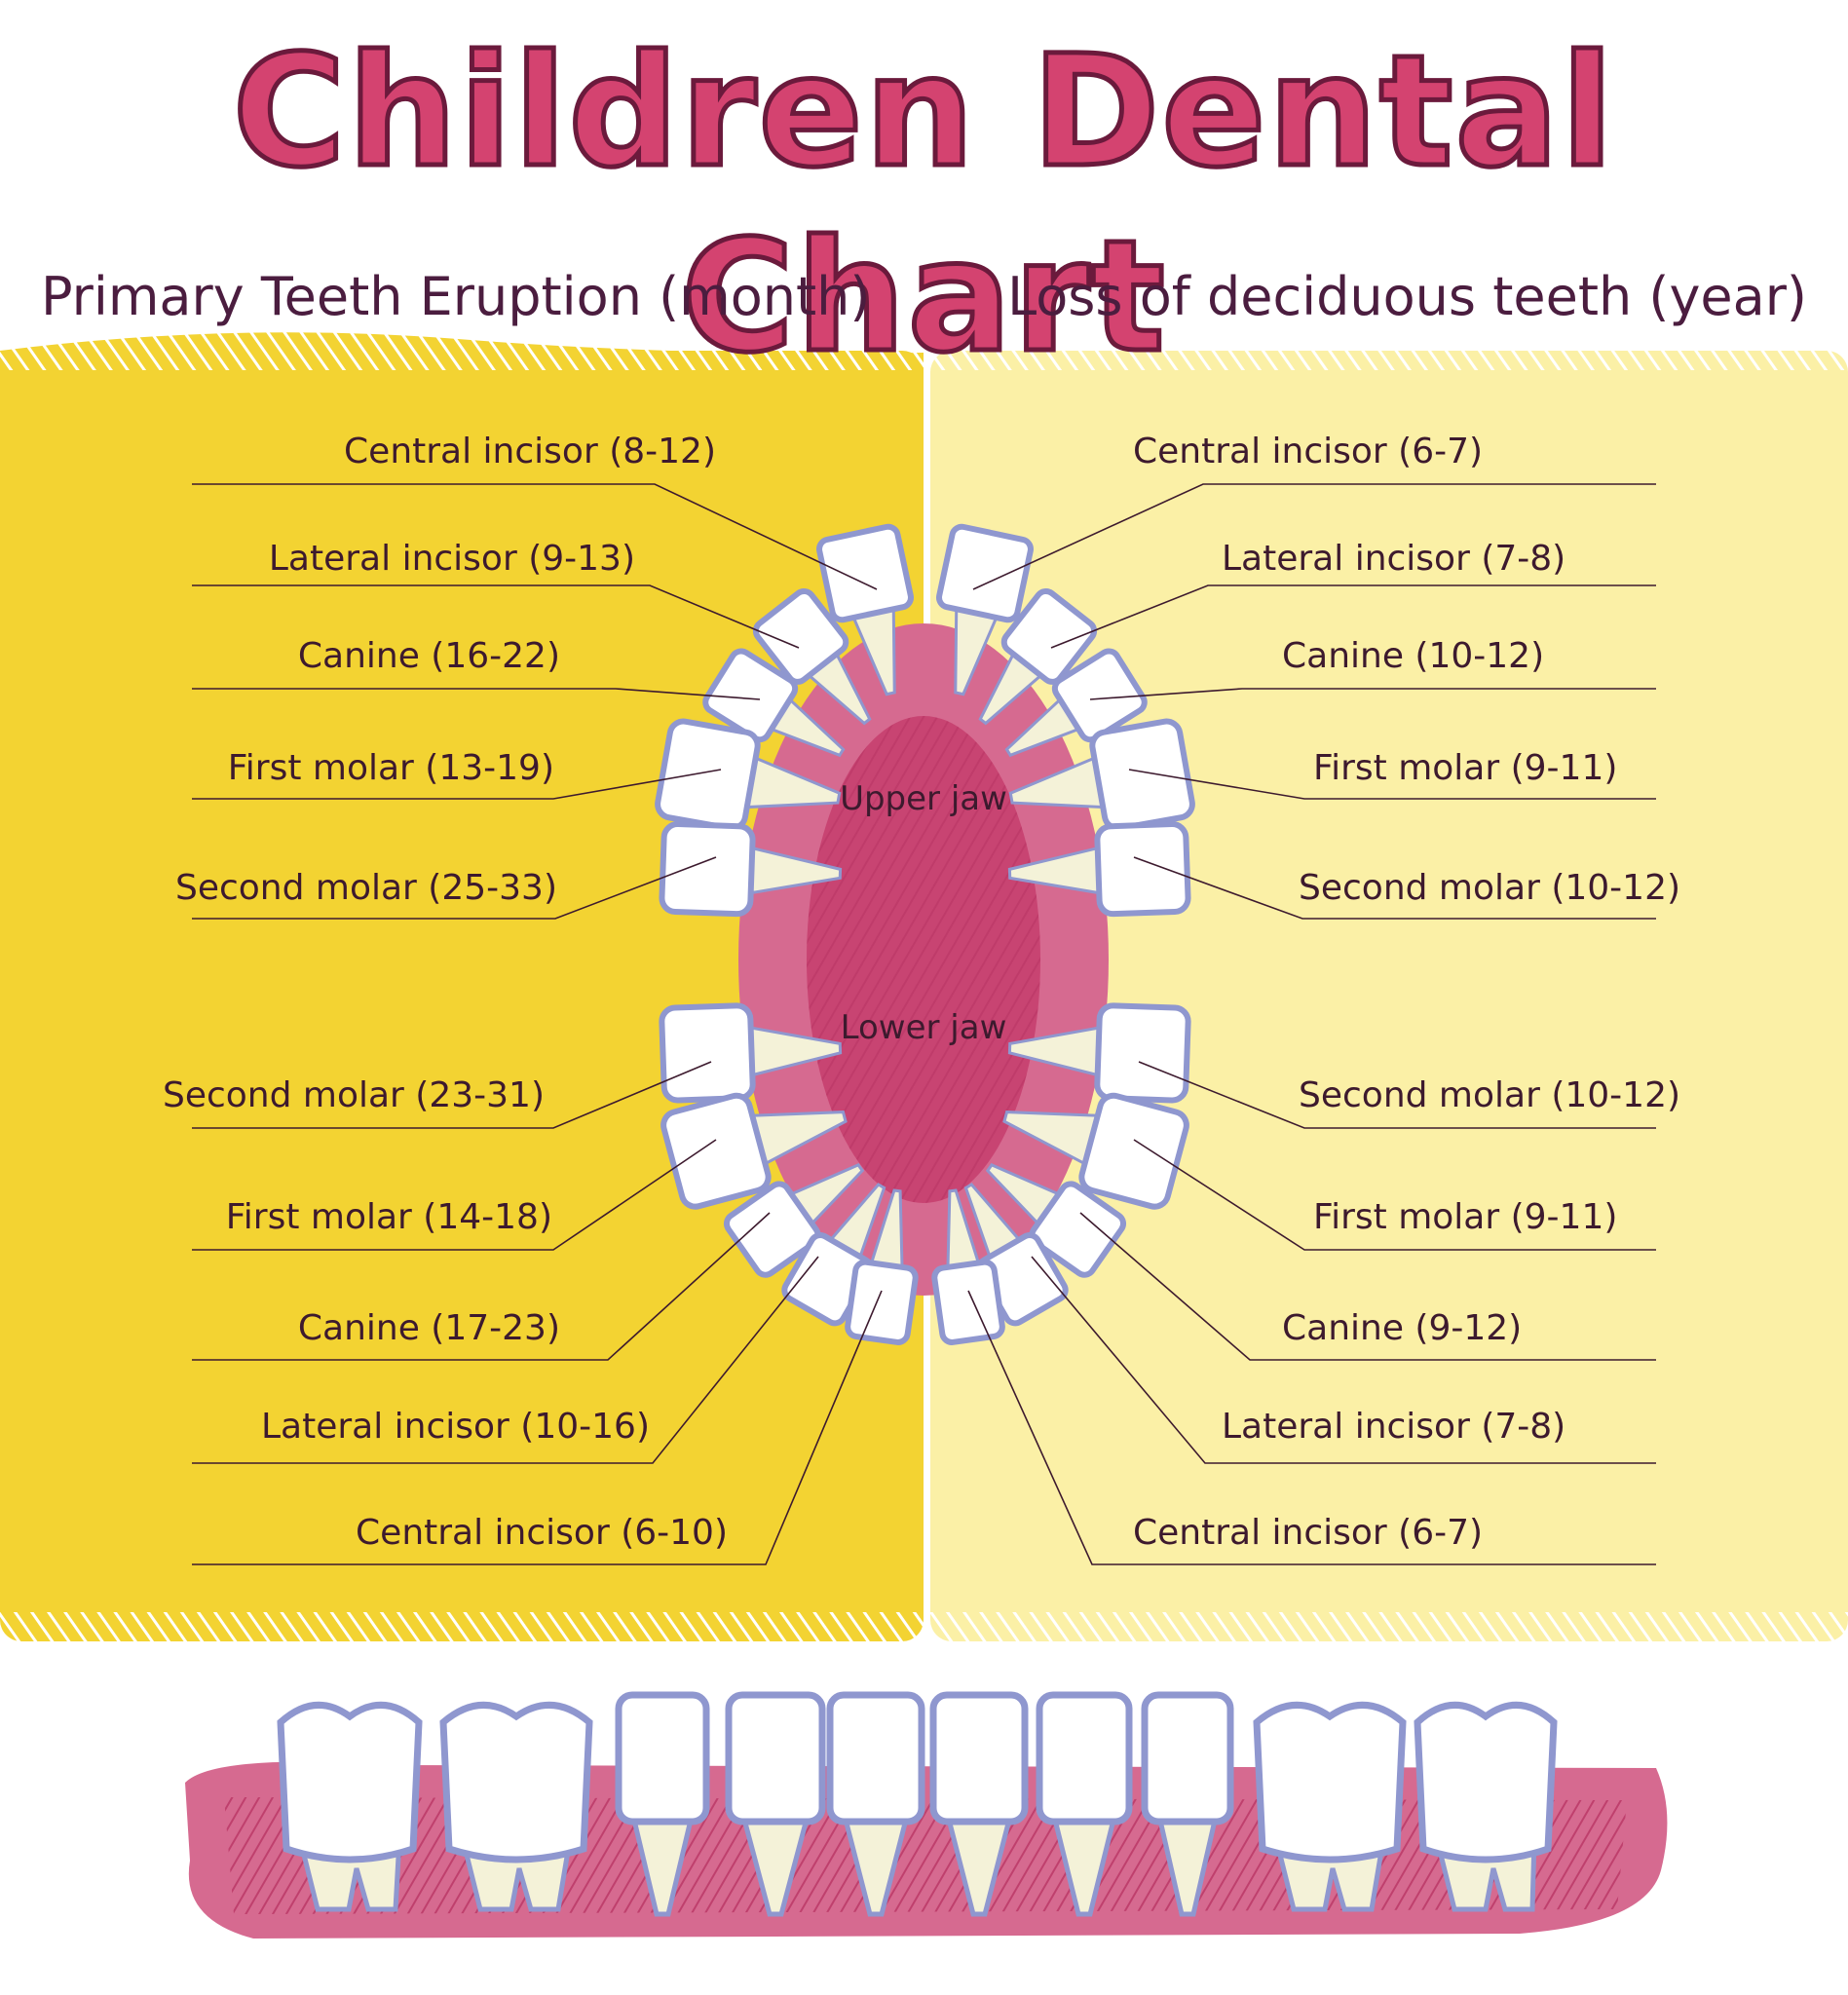  What do you see at coordinates (1099, 869) in the screenshot?
I see `upper-right-second-molar-icon` at bounding box center [1099, 869].